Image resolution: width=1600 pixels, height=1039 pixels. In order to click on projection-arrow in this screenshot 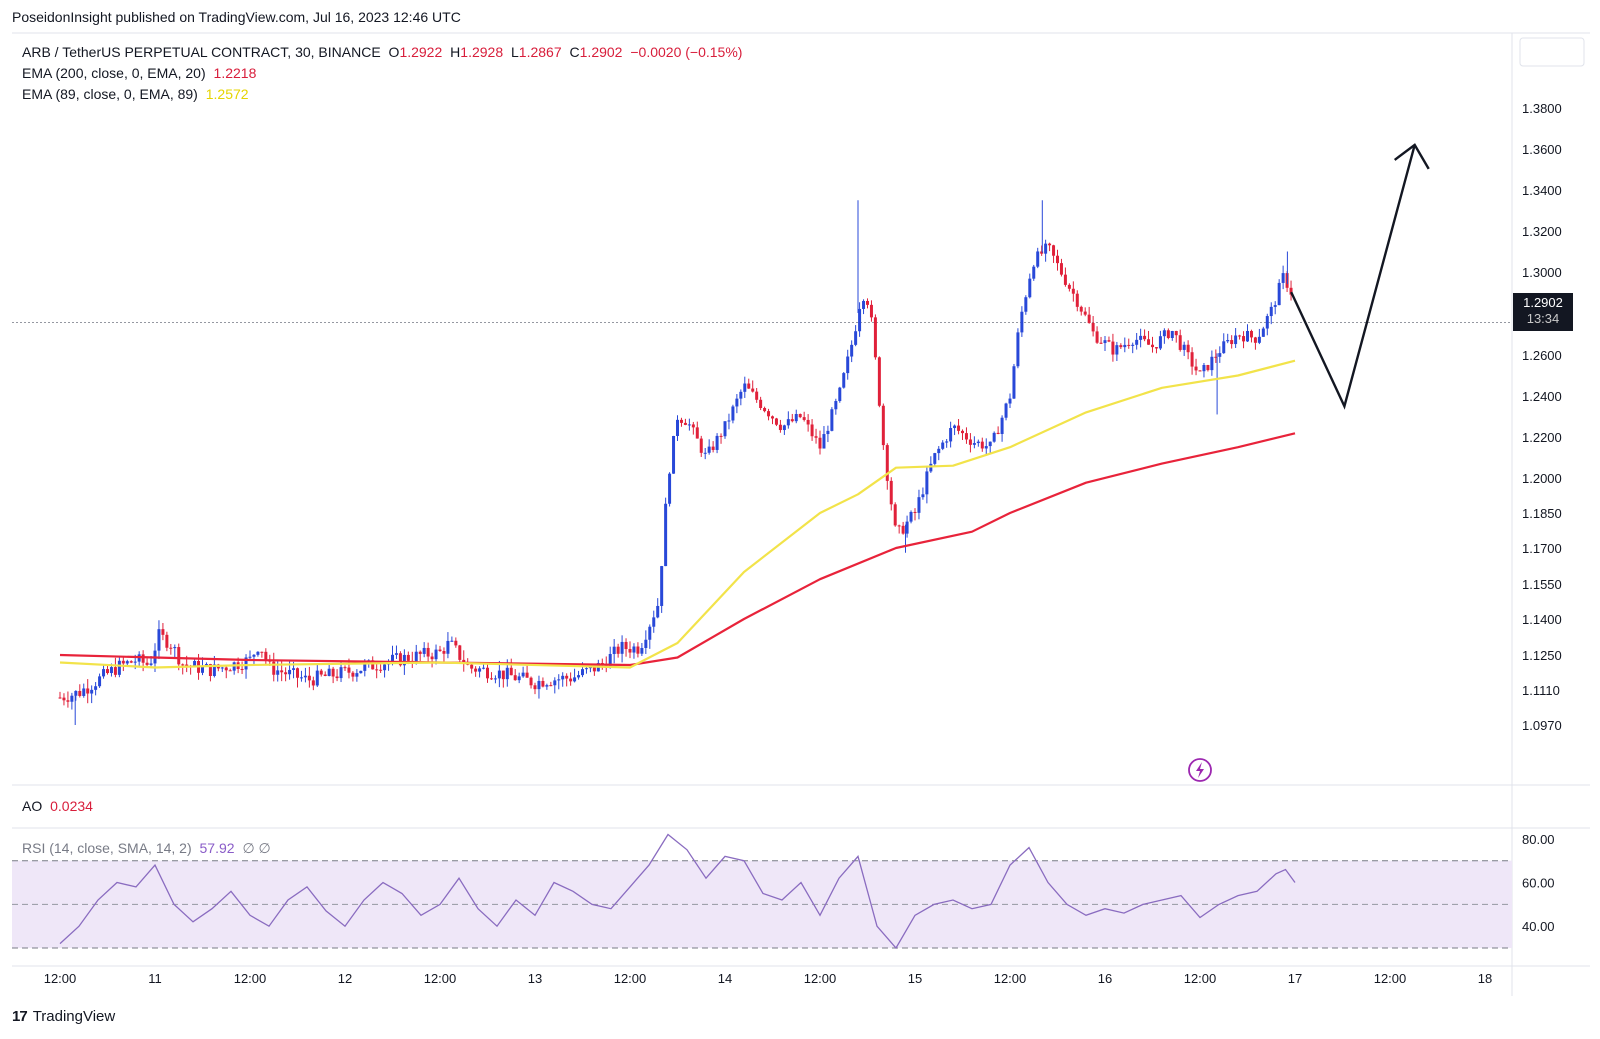, I will do `click(1360, 276)`.